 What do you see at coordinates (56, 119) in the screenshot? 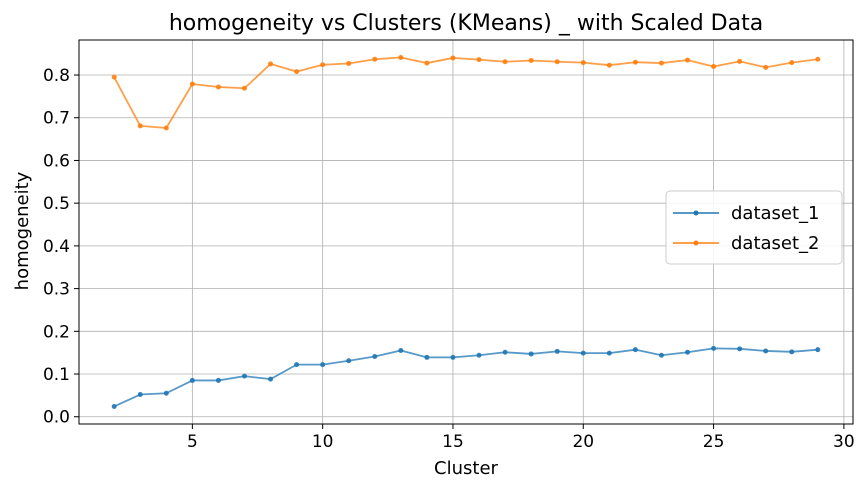
I see `y-tick-label: 0.7` at bounding box center [56, 119].